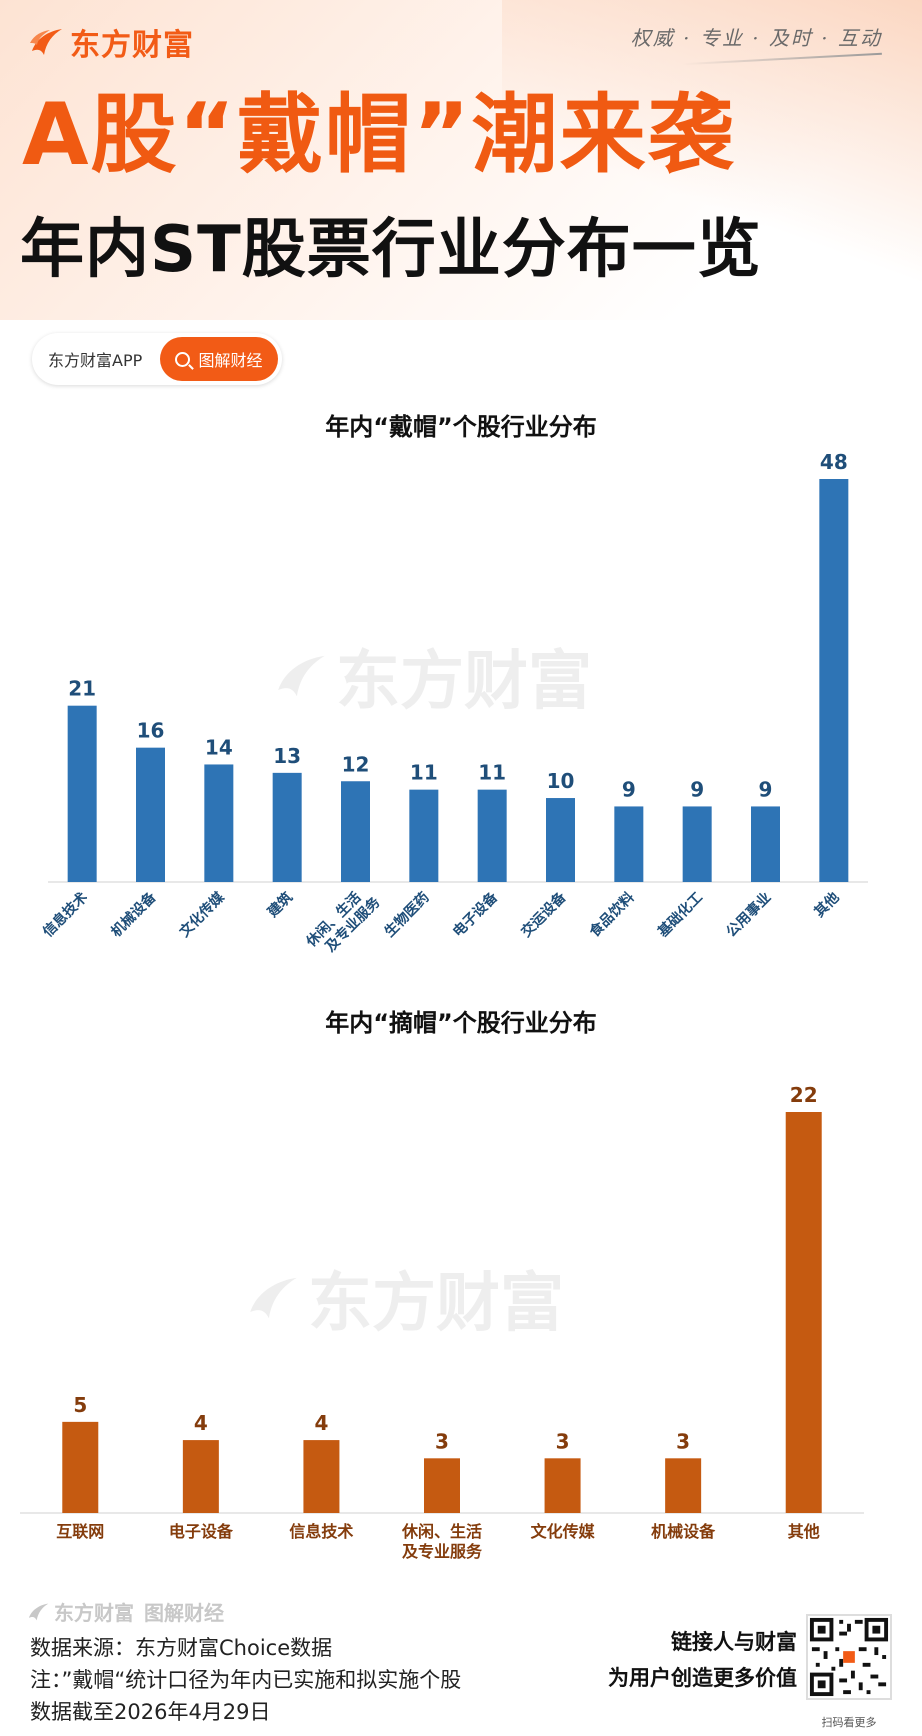  What do you see at coordinates (38, 1611) in the screenshot?
I see `footer-logo-icon` at bounding box center [38, 1611].